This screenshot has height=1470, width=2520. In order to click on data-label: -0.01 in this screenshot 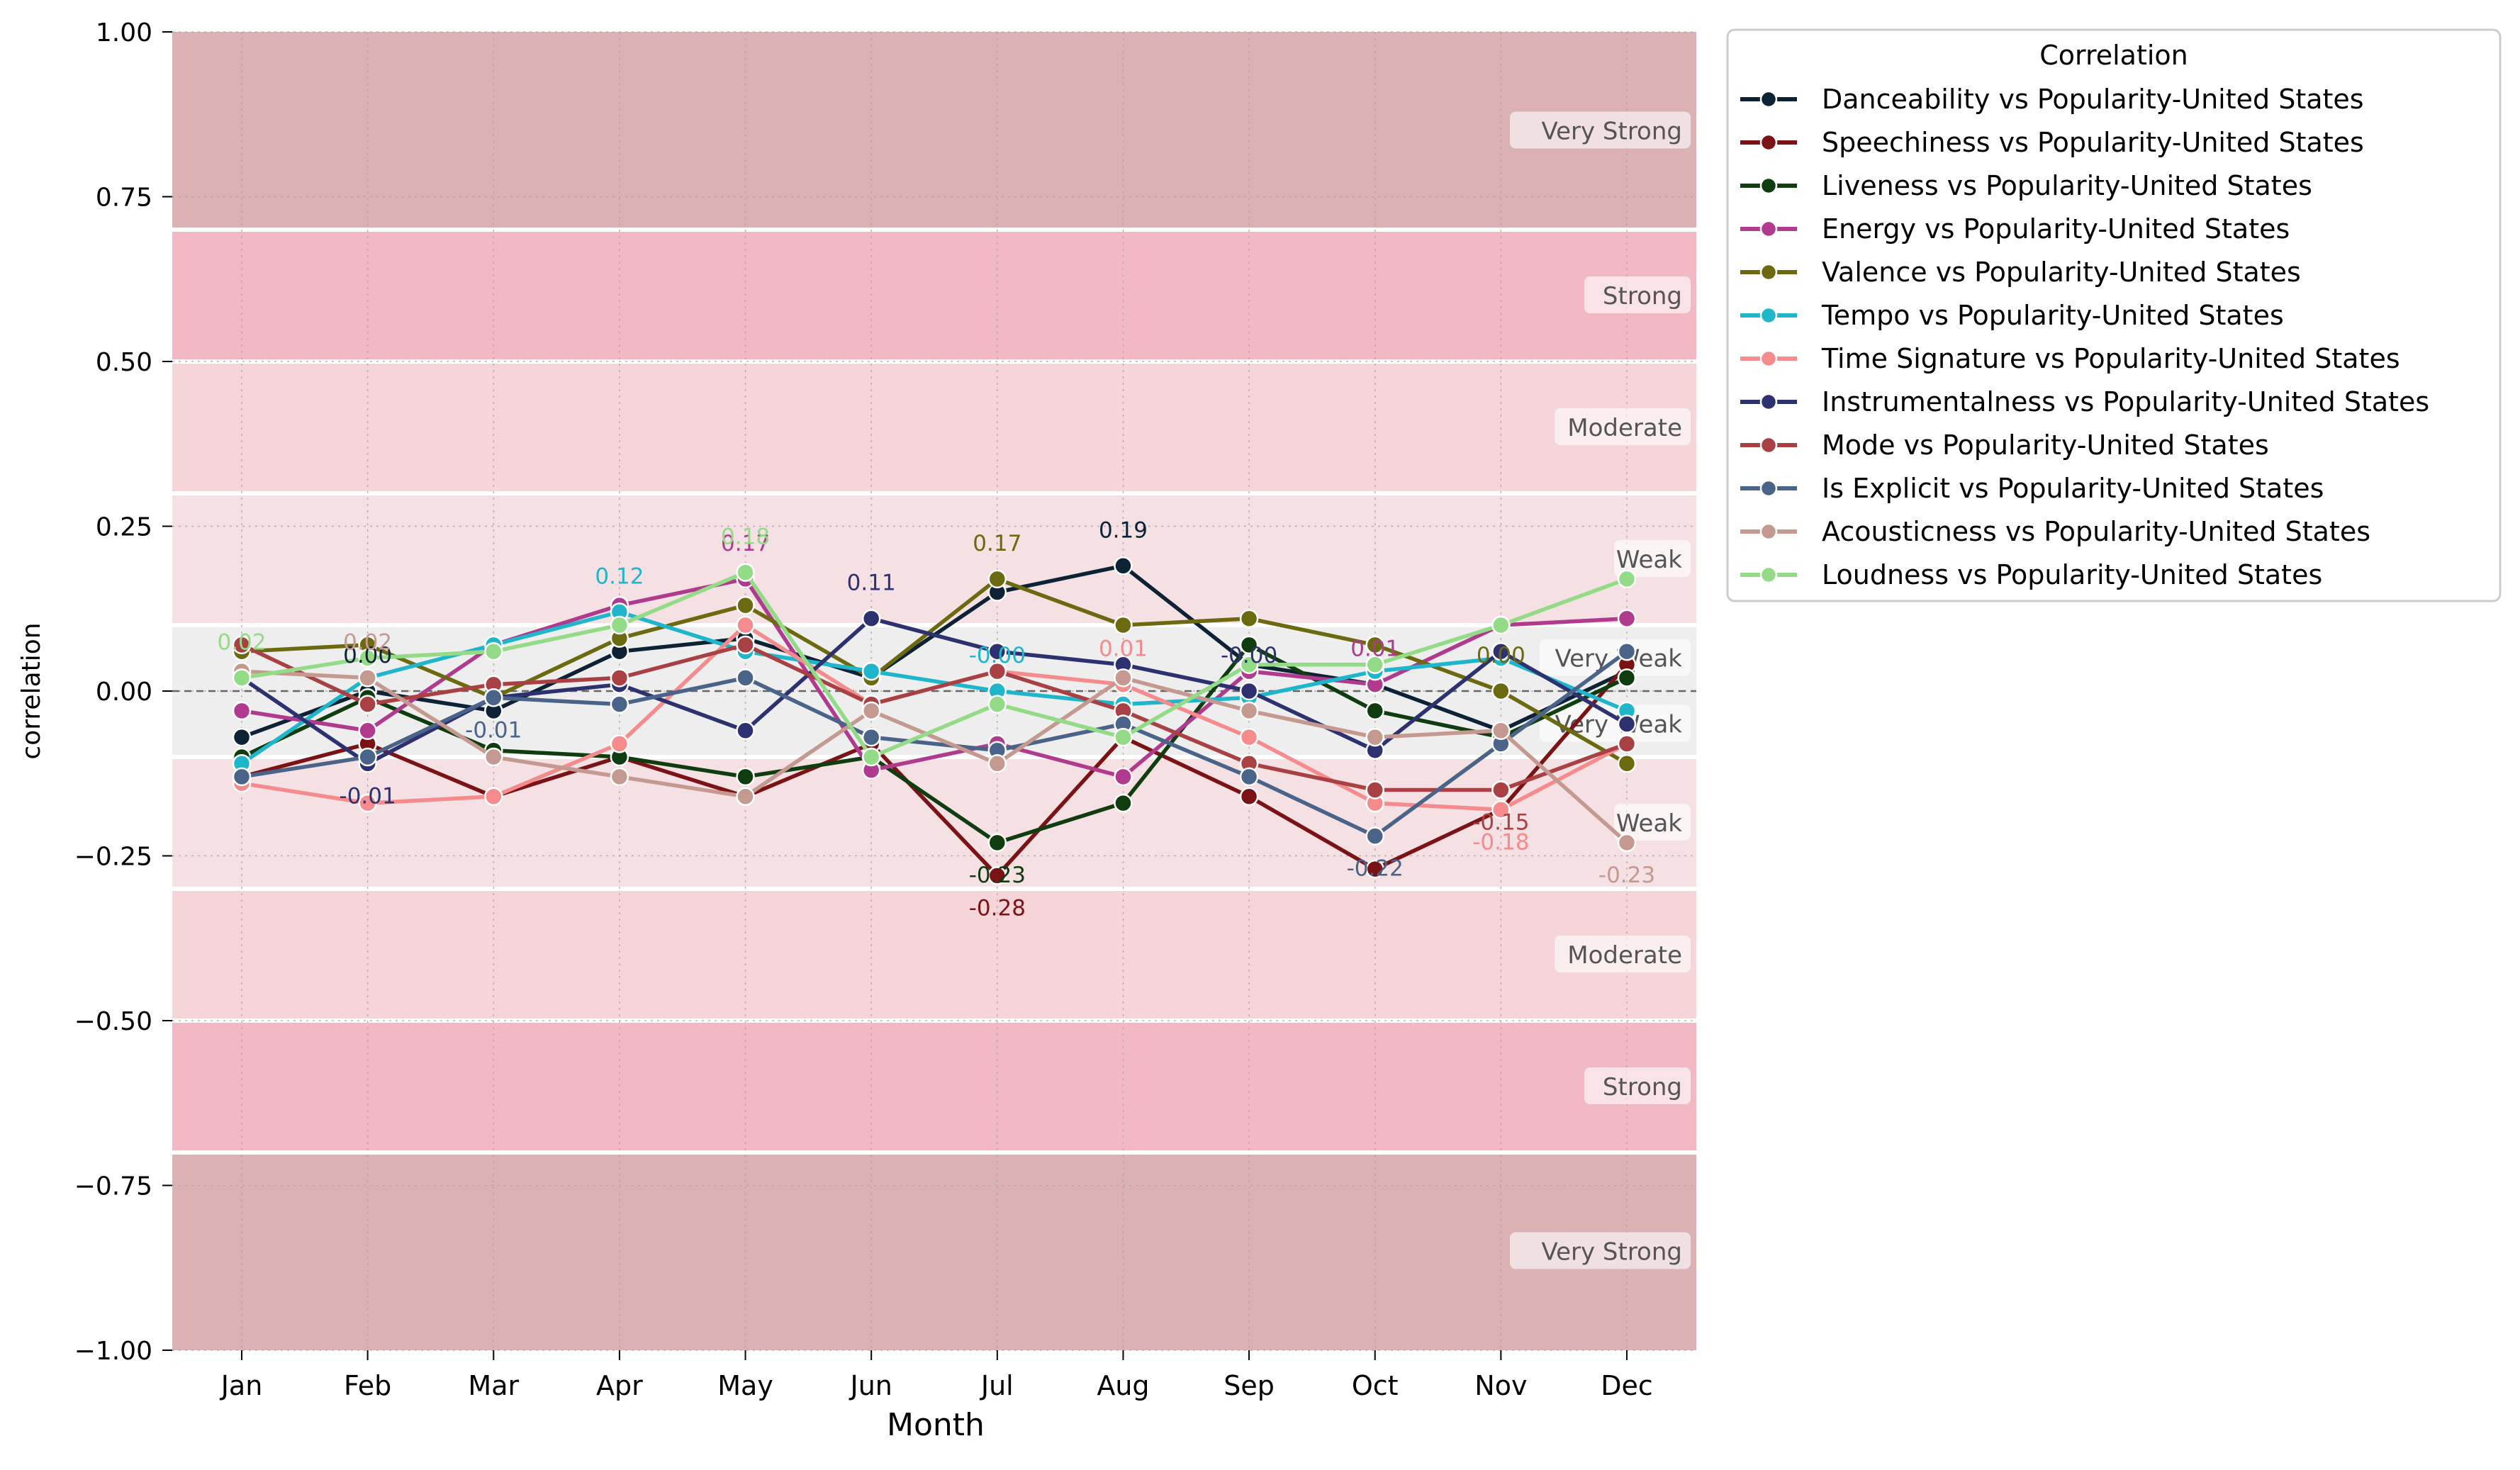, I will do `click(368, 796)`.